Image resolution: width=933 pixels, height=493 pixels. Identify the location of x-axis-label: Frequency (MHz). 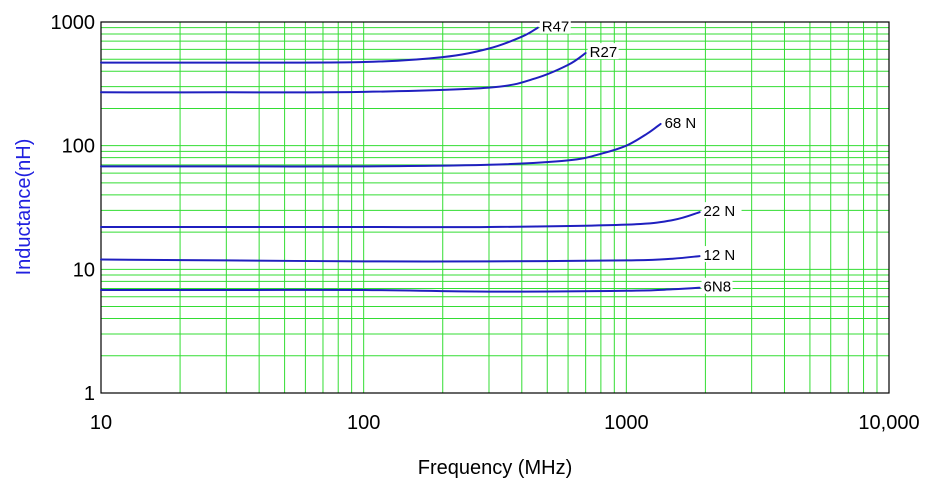
(495, 468).